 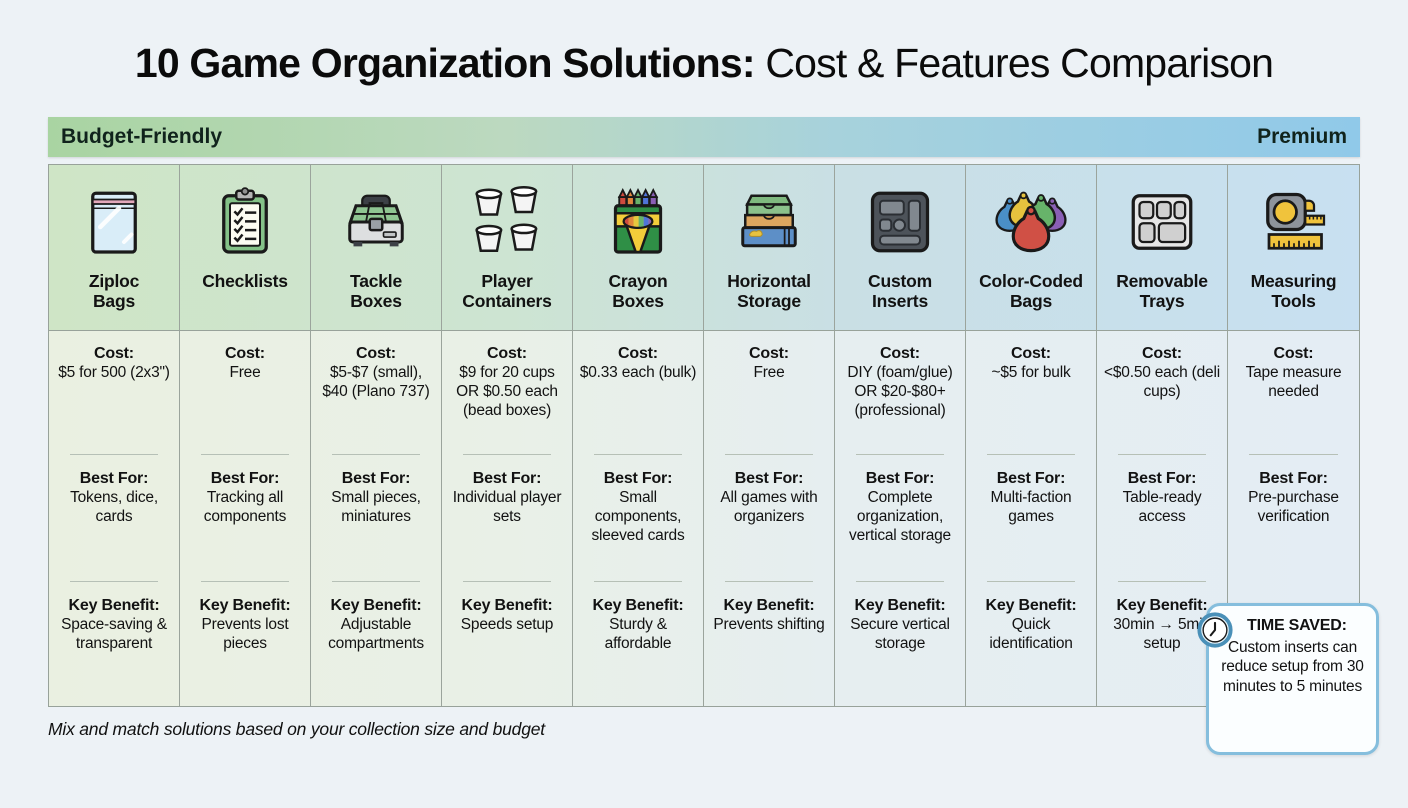 What do you see at coordinates (1162, 222) in the screenshot?
I see `compartment-tray-icon` at bounding box center [1162, 222].